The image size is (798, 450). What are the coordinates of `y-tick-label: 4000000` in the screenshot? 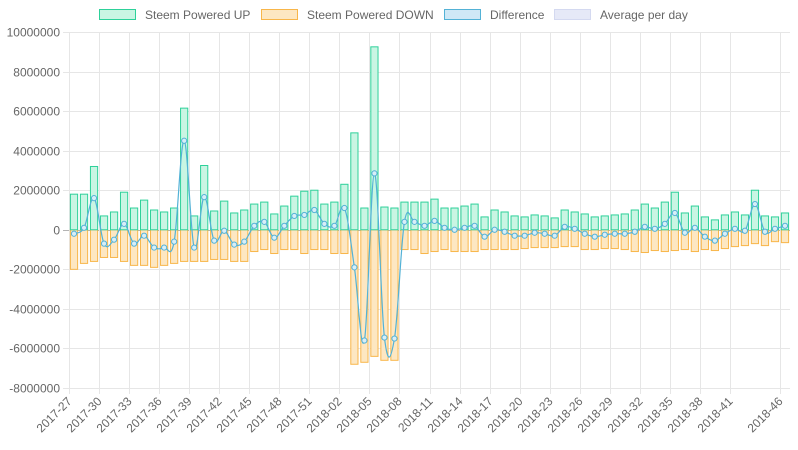 It's located at (36, 152).